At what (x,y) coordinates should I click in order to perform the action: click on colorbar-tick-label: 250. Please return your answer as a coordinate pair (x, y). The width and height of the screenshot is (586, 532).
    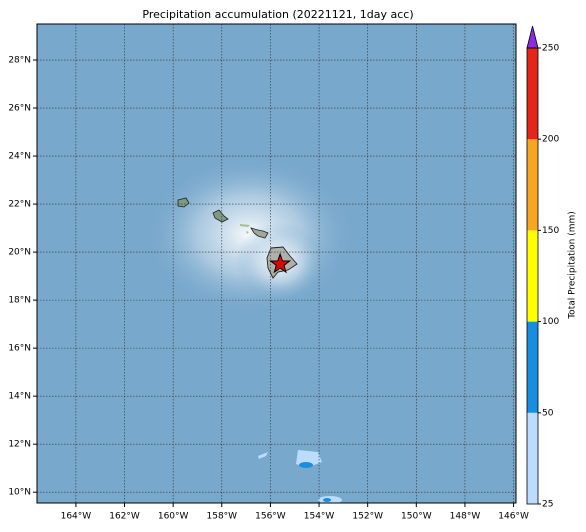
    Looking at the image, I should click on (550, 49).